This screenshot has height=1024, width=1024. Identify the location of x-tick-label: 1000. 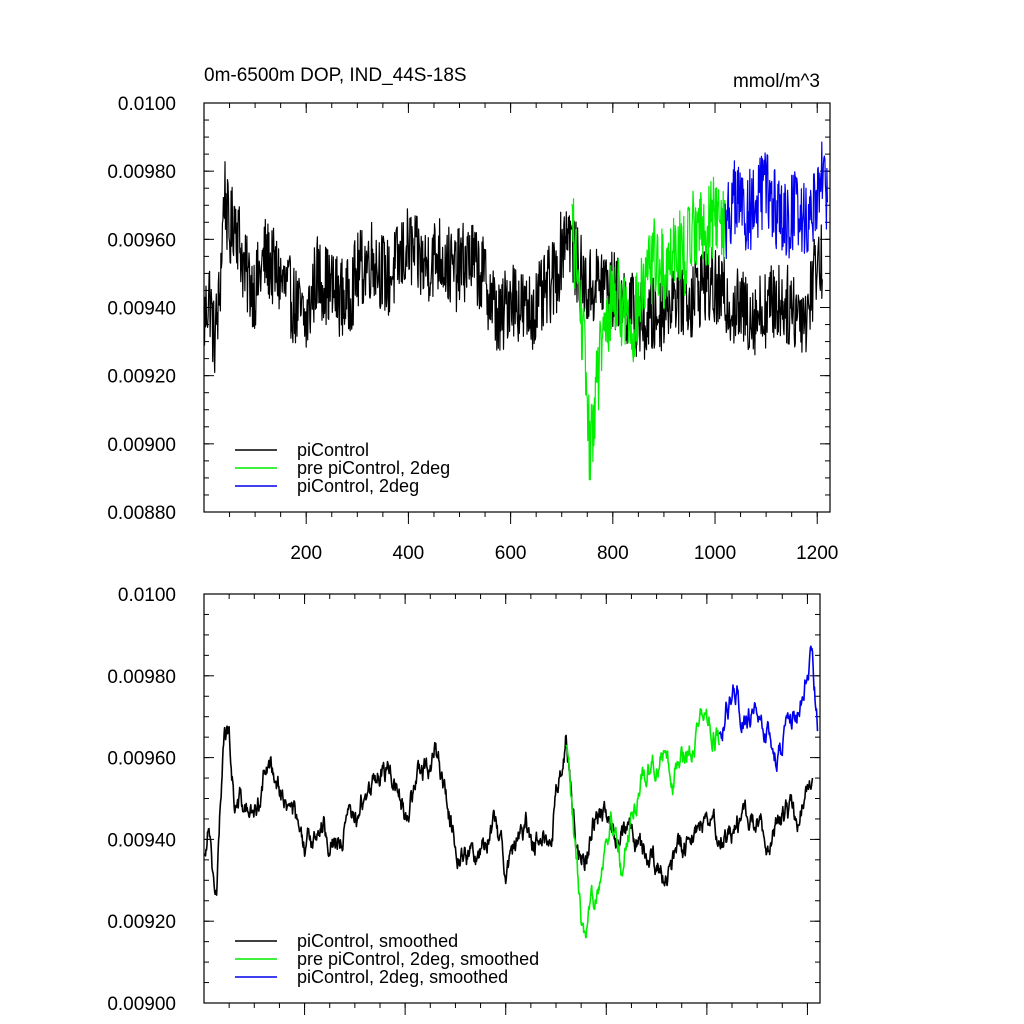
(715, 553).